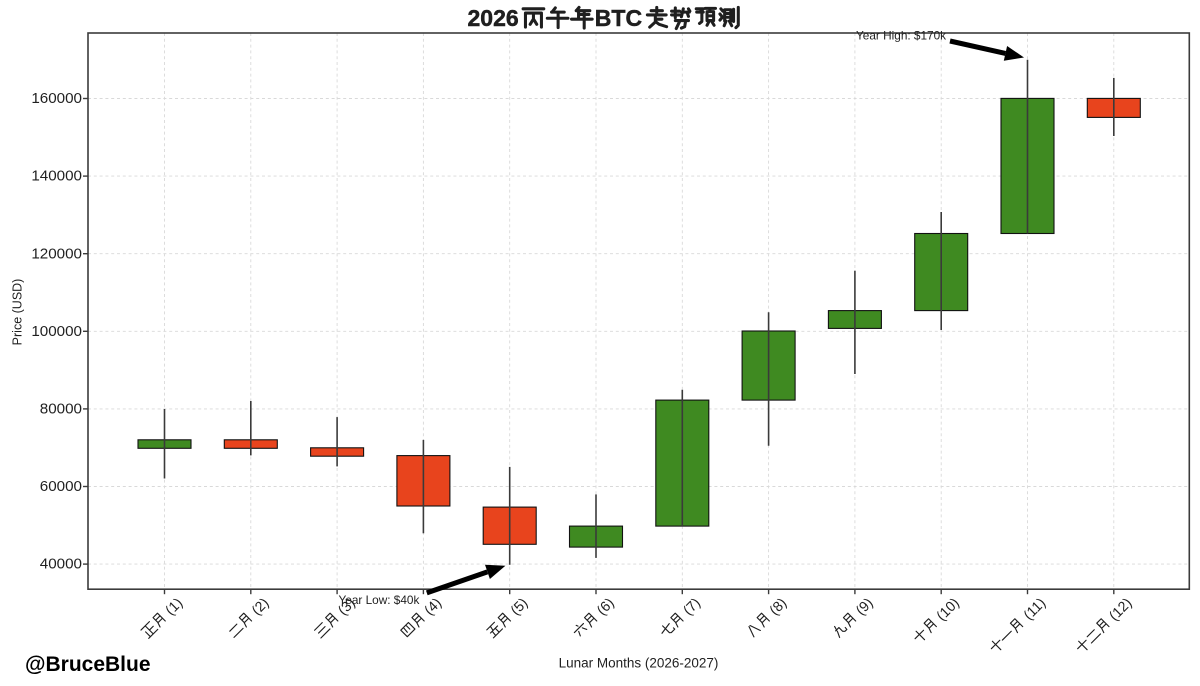 The width and height of the screenshot is (1200, 686). I want to click on svg-text: 140000, so click(56, 176).